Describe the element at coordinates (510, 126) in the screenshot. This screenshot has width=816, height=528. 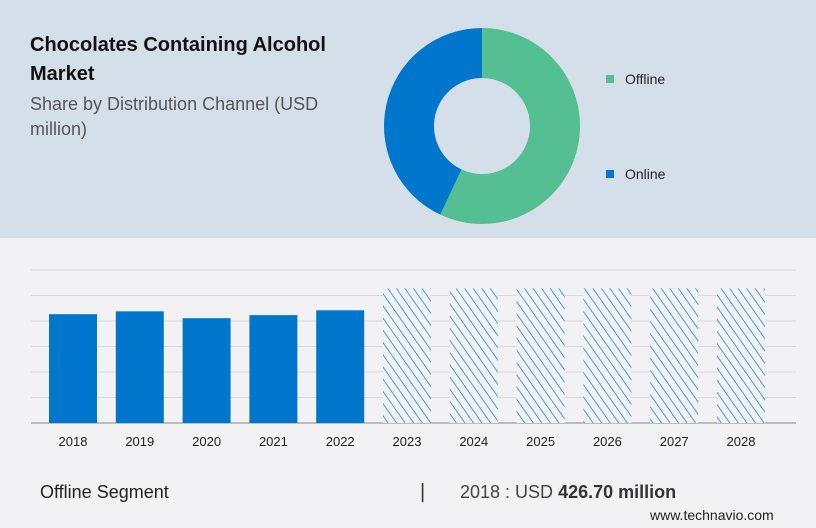
I see `donut-slice-offline` at that location.